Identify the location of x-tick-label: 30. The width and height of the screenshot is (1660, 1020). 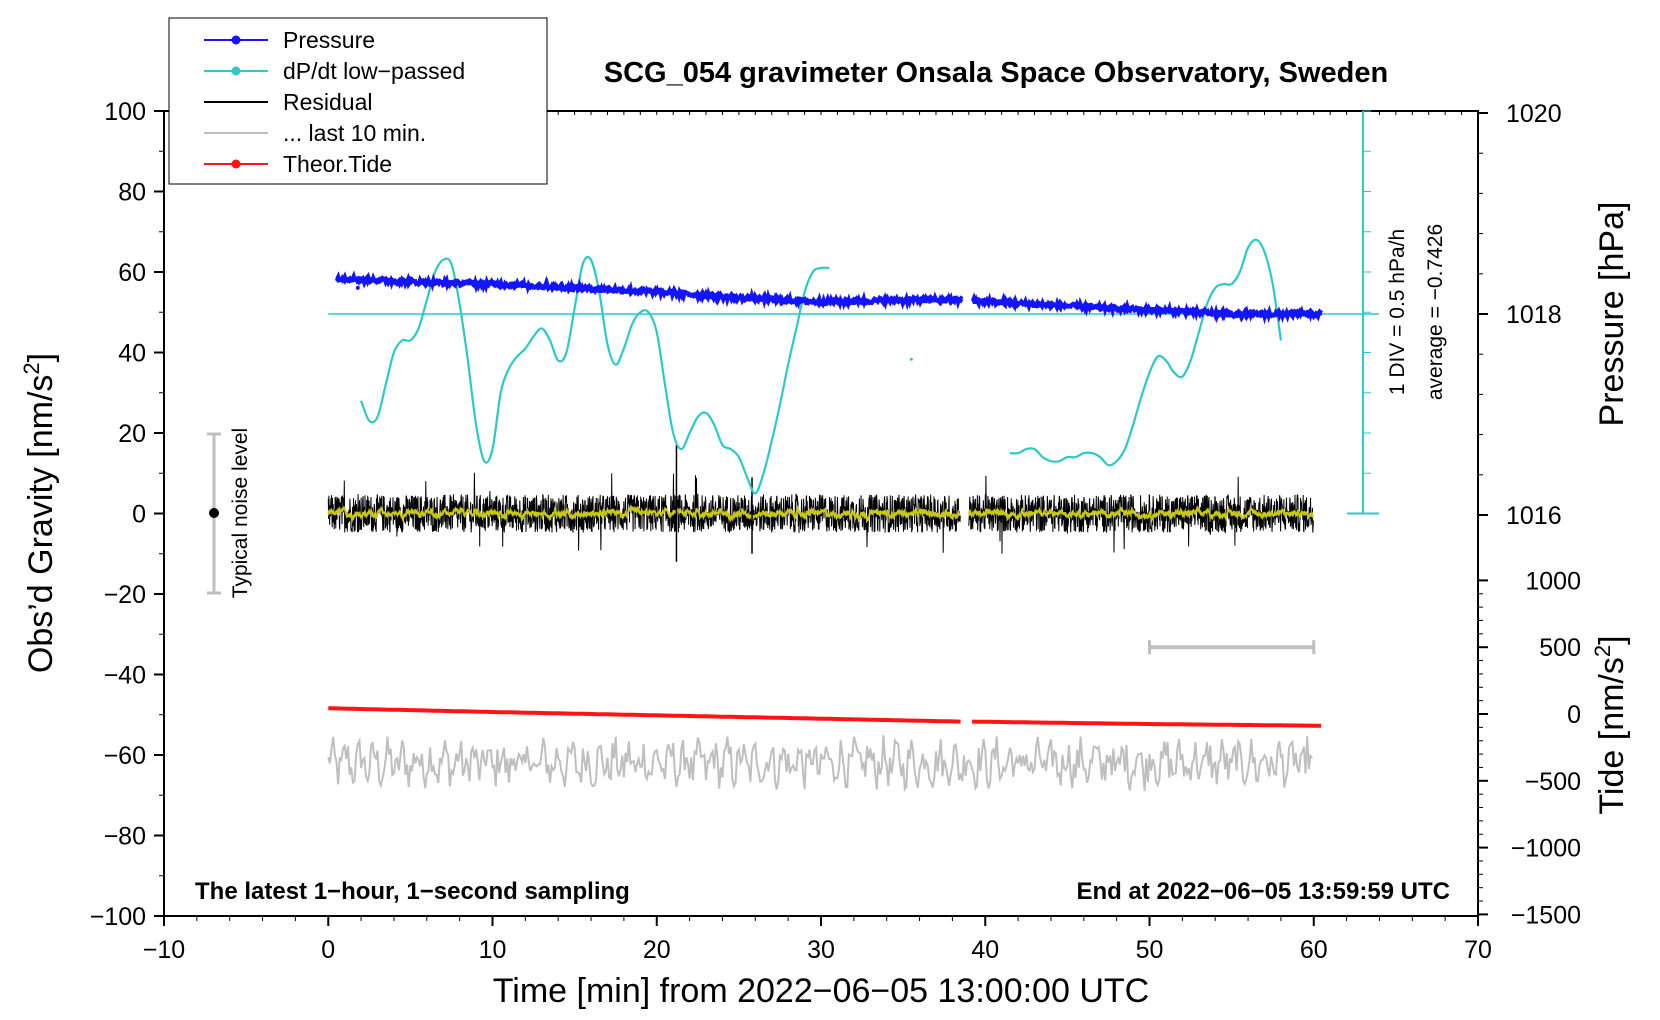
(821, 950).